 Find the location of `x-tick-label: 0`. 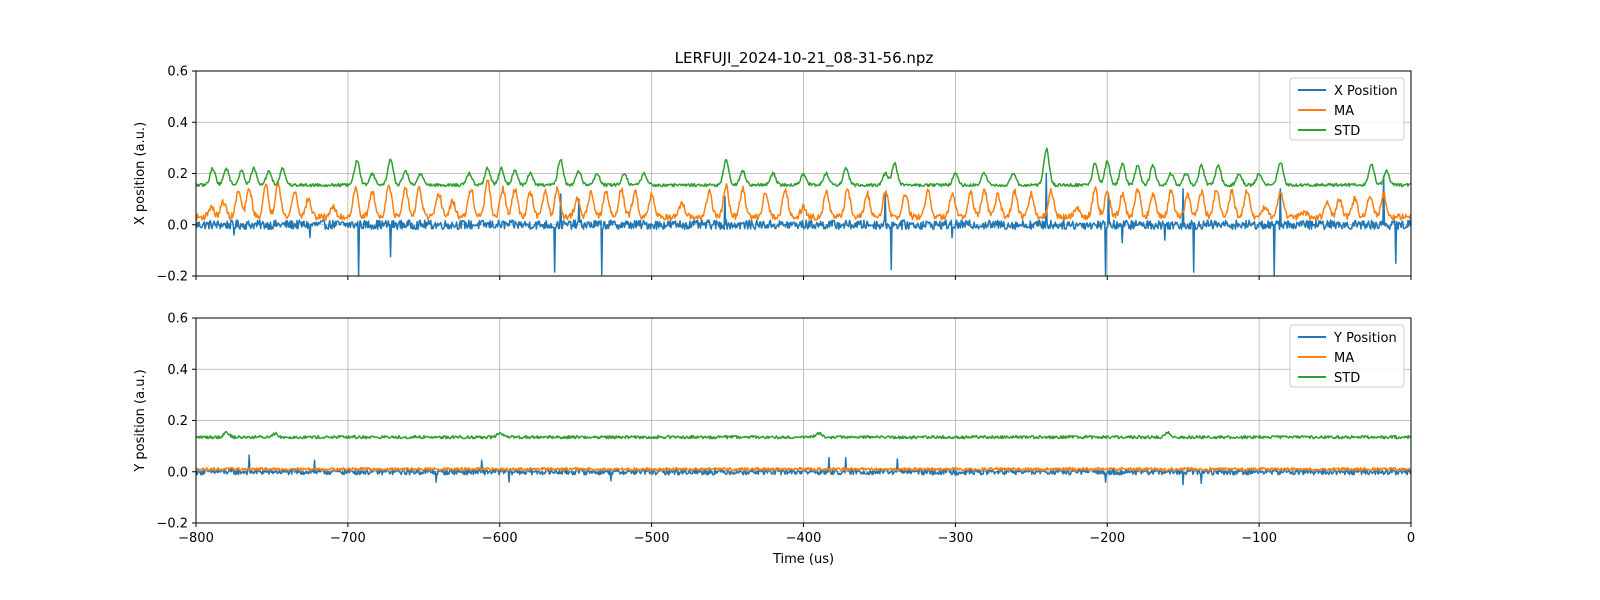

x-tick-label: 0 is located at coordinates (1411, 538).